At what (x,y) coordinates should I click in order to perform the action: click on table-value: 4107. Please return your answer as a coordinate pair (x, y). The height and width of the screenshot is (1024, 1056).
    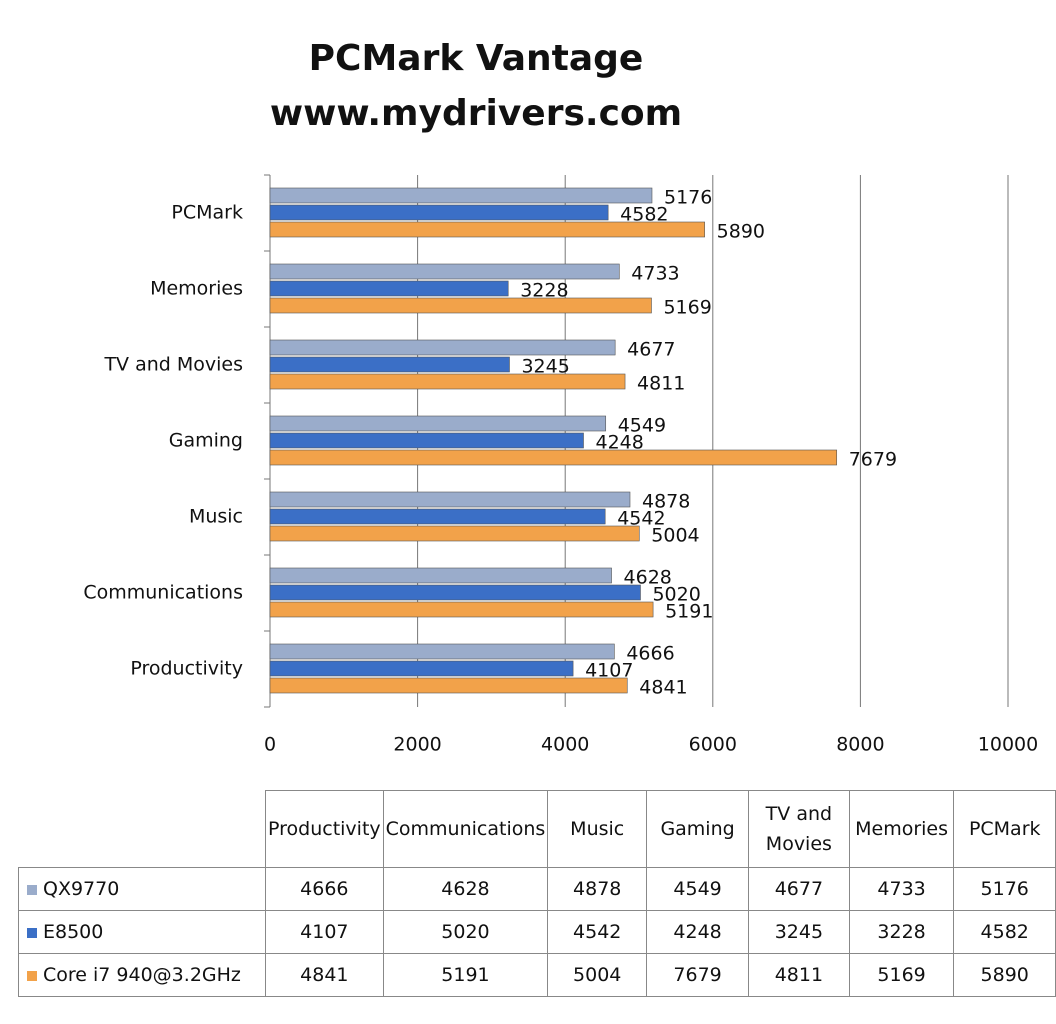
    Looking at the image, I should click on (324, 932).